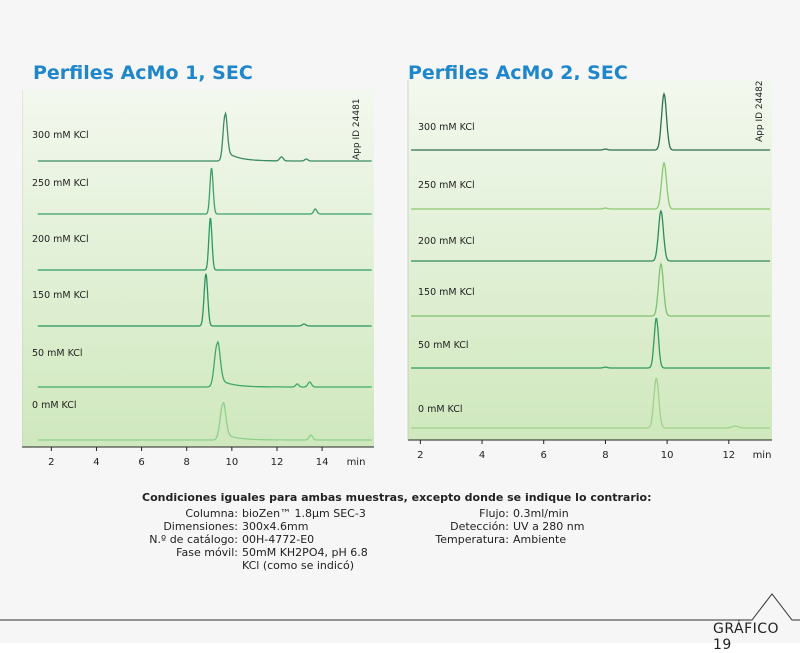  I want to click on condition-label: Columna:, so click(211, 513).